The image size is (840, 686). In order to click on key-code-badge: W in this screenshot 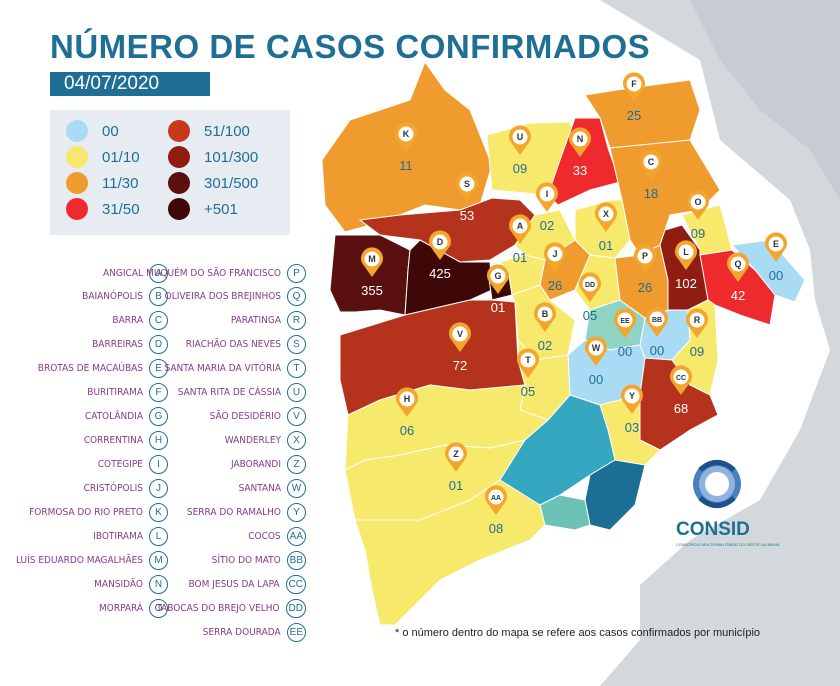, I will do `click(296, 488)`.